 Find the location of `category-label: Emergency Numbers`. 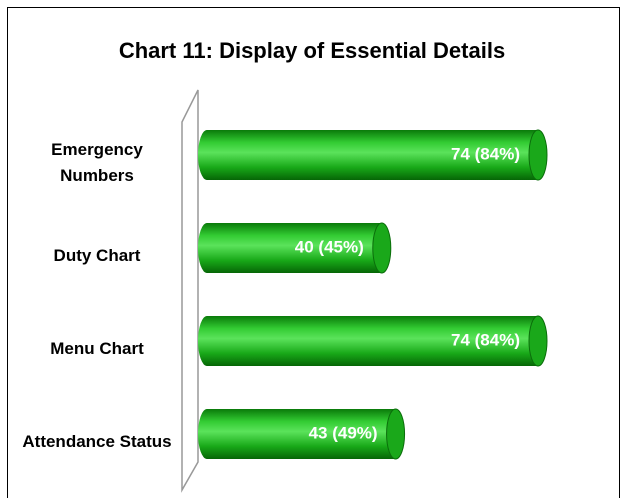

category-label: Emergency Numbers is located at coordinates (97, 162).